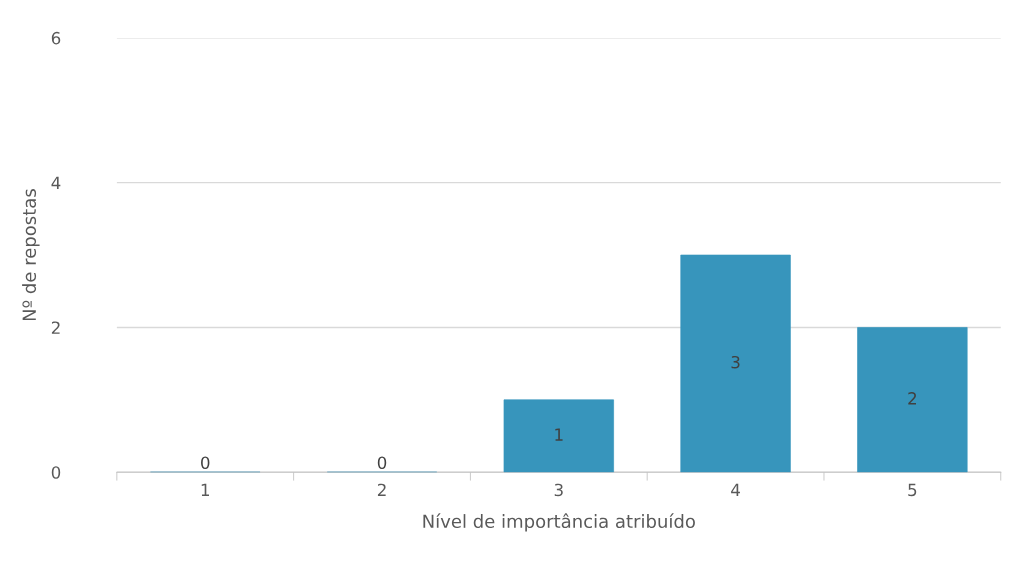  Describe the element at coordinates (56, 472) in the screenshot. I see `y-tick-label: 0` at that location.